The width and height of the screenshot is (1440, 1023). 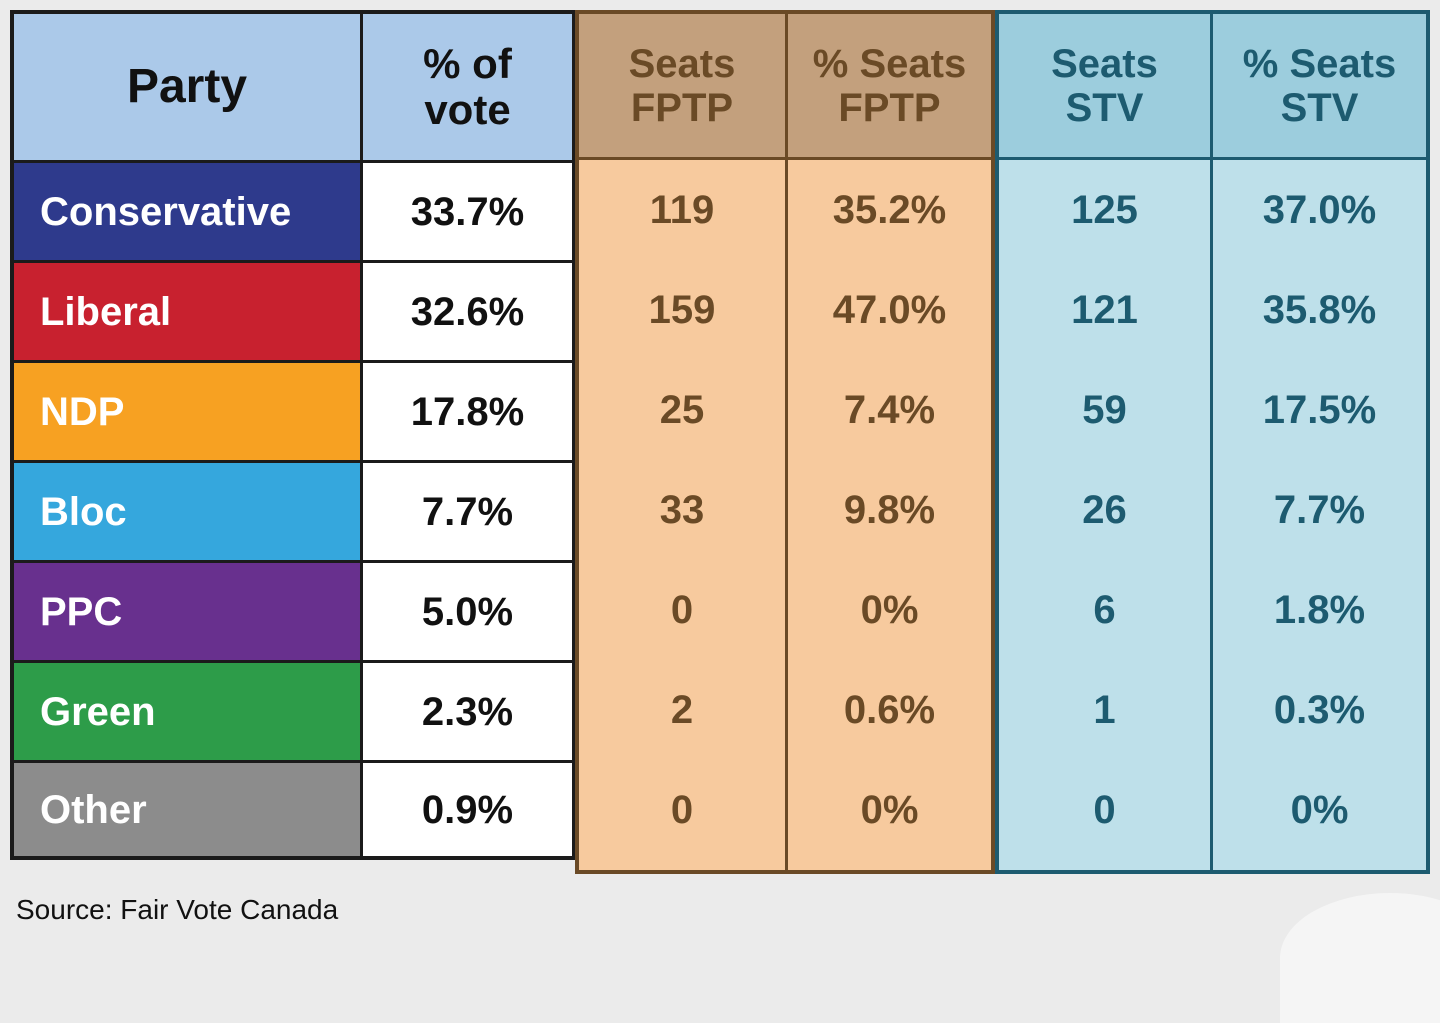 What do you see at coordinates (890, 210) in the screenshot?
I see `pct-seats-fptp-cell: 35.2%` at bounding box center [890, 210].